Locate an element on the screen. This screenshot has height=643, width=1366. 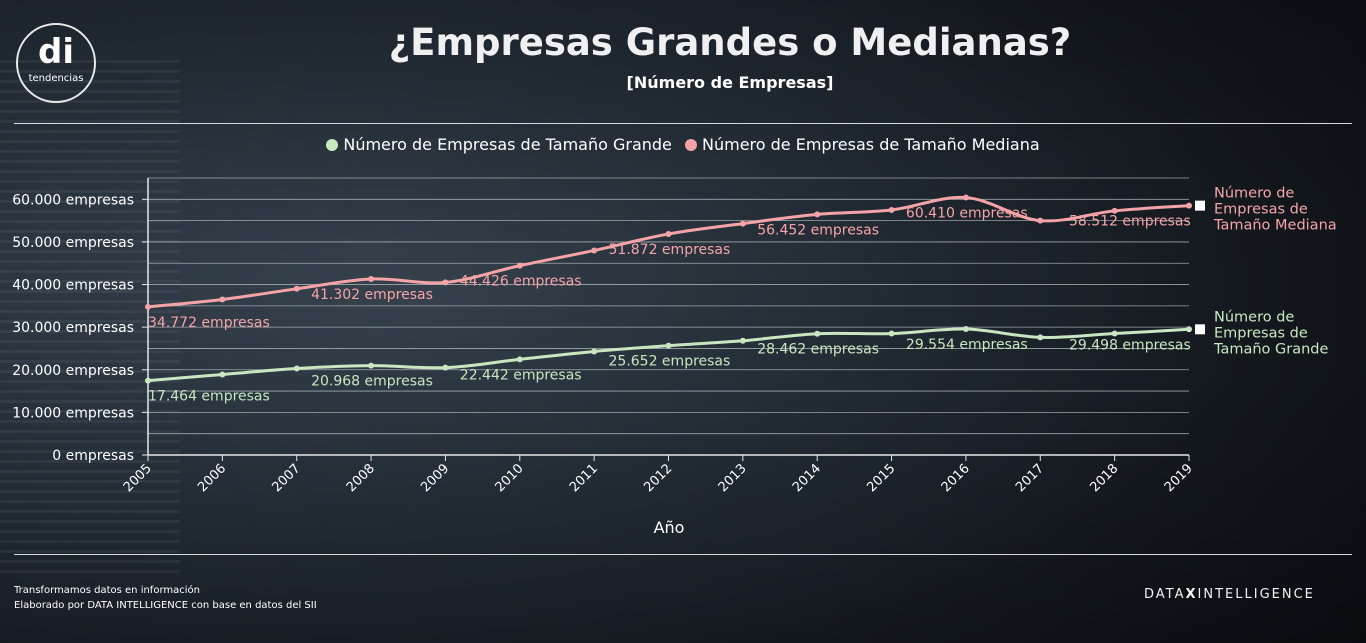
x-tick-label: 2008 is located at coordinates (361, 478).